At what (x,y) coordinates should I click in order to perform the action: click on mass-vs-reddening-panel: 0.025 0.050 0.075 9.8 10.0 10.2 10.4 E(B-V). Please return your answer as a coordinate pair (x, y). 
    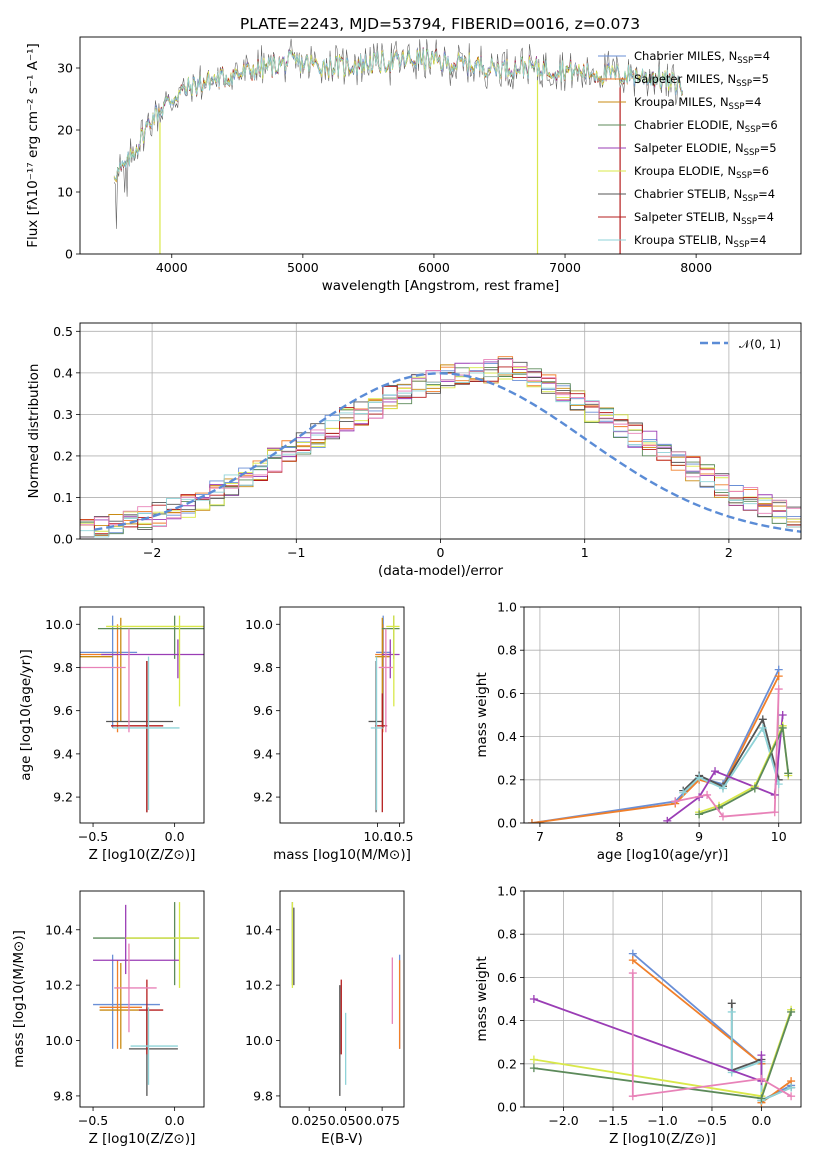
    Looking at the image, I should click on (325, 1018).